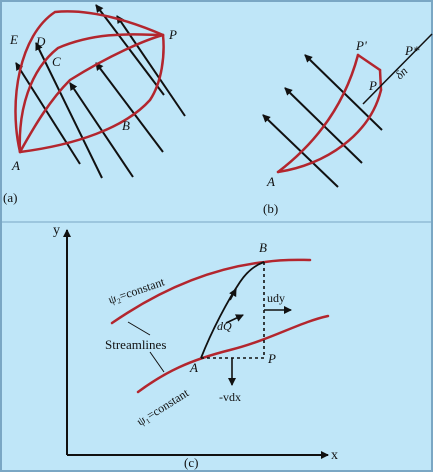  Describe the element at coordinates (139, 328) in the screenshot. I see `leader-line-upper` at that location.